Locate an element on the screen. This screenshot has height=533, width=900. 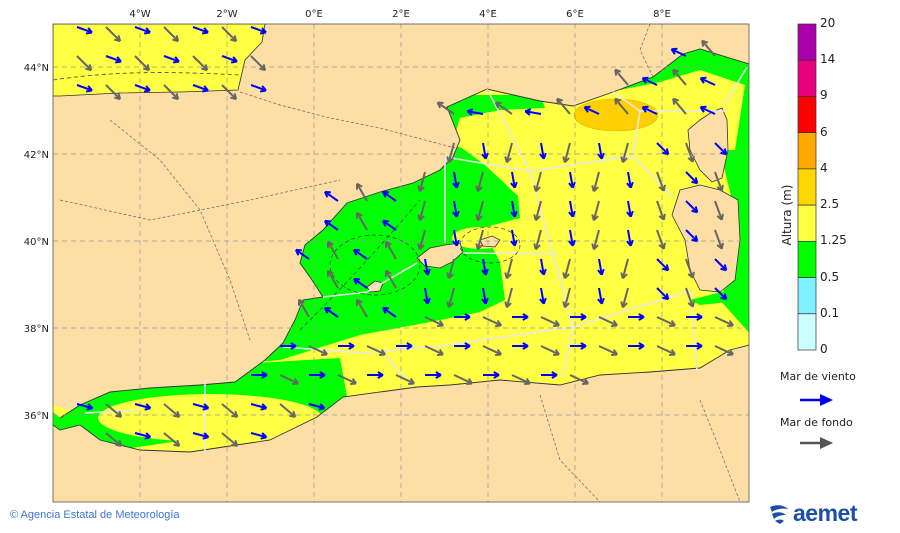
wind-sea-arrow-icon is located at coordinates (816, 400).